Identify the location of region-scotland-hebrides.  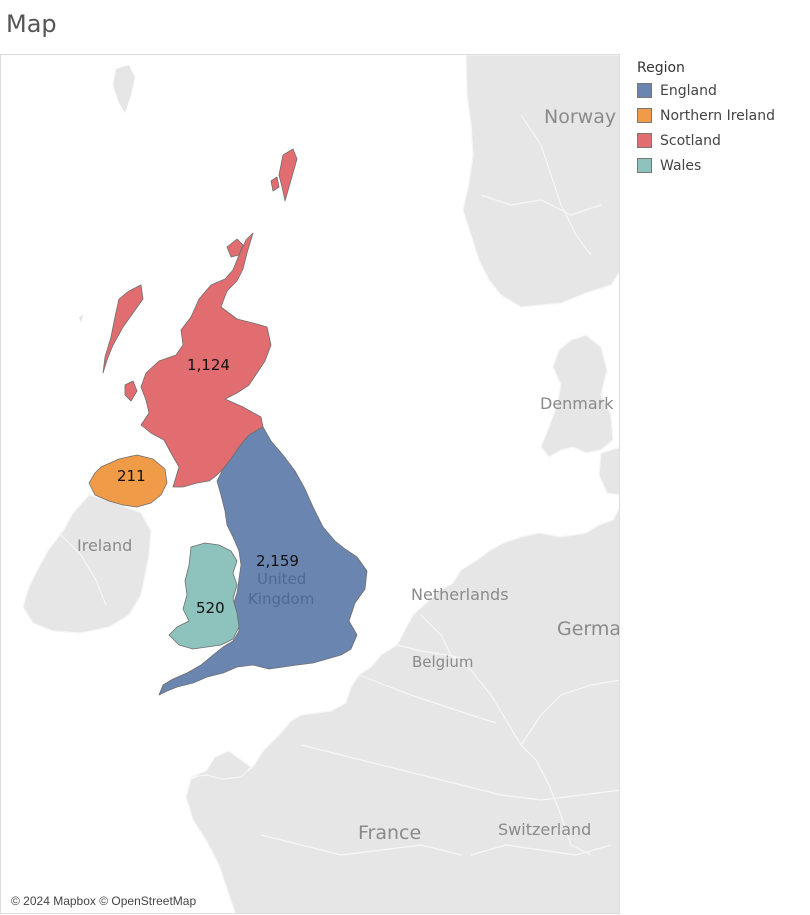
(123, 329).